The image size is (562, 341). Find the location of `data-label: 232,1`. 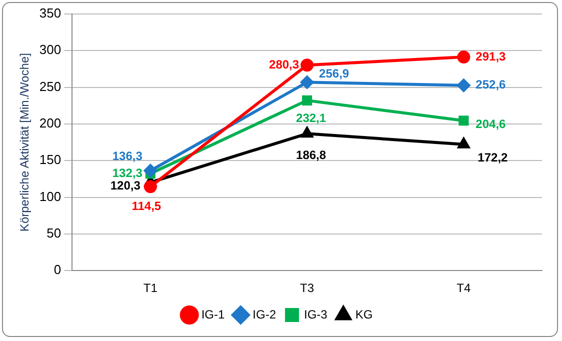

data-label: 232,1 is located at coordinates (311, 117).